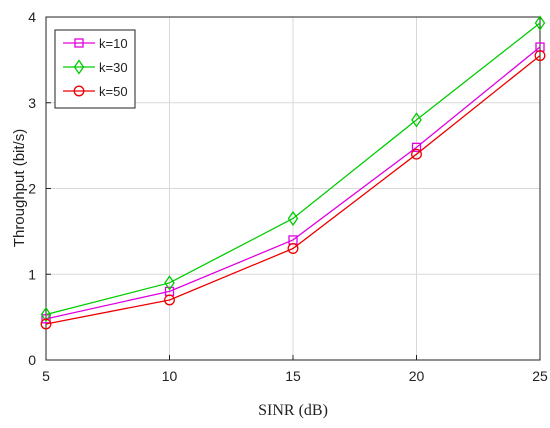 Image resolution: width=550 pixels, height=428 pixels. What do you see at coordinates (293, 376) in the screenshot?
I see `x-tick-label: 15` at bounding box center [293, 376].